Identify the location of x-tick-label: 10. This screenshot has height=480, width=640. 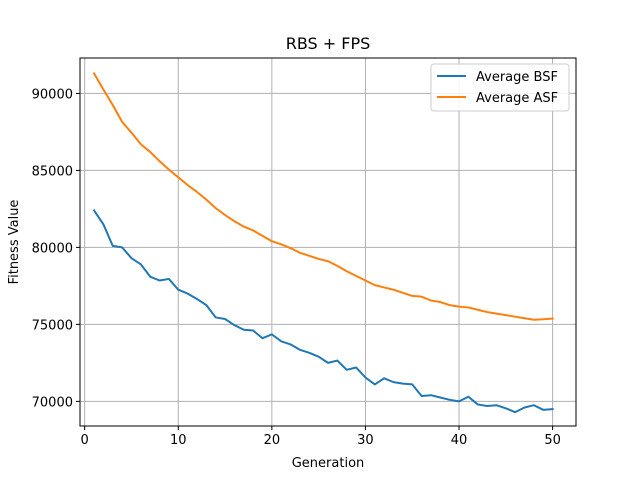
(178, 440).